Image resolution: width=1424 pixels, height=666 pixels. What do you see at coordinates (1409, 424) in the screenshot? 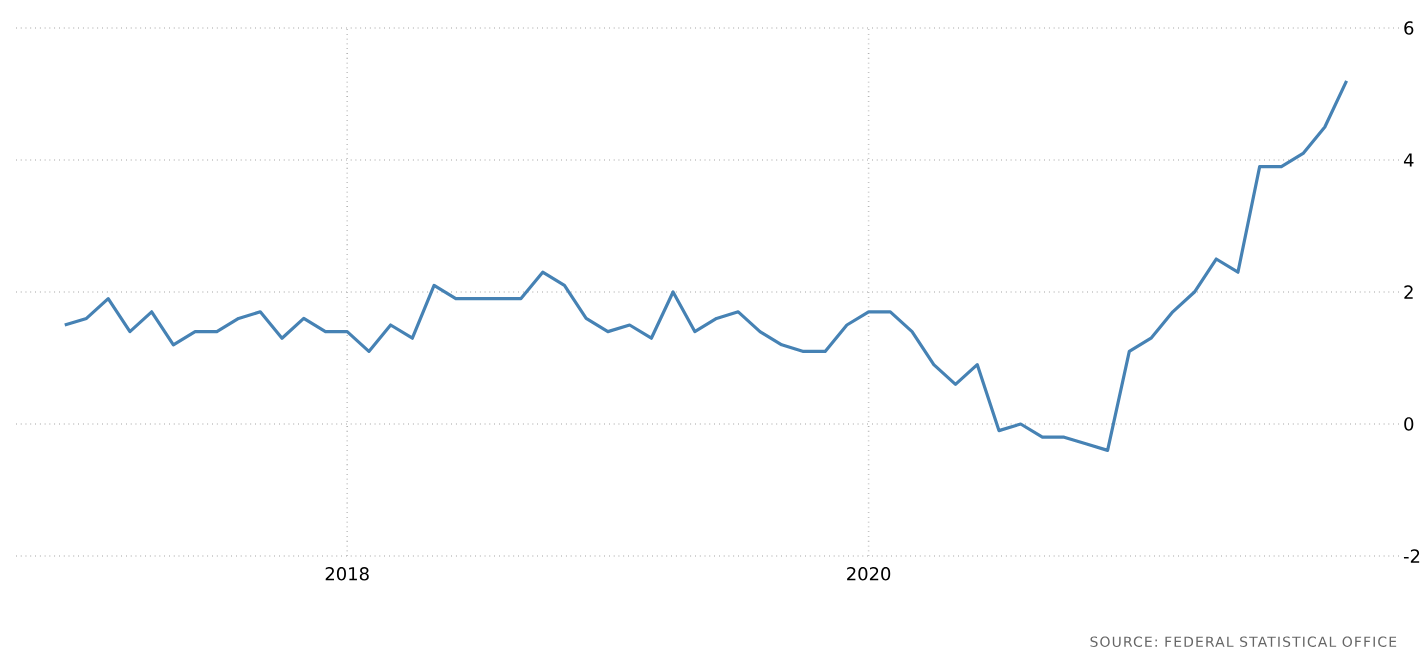
I see `y-tick-label: 0` at bounding box center [1409, 424].